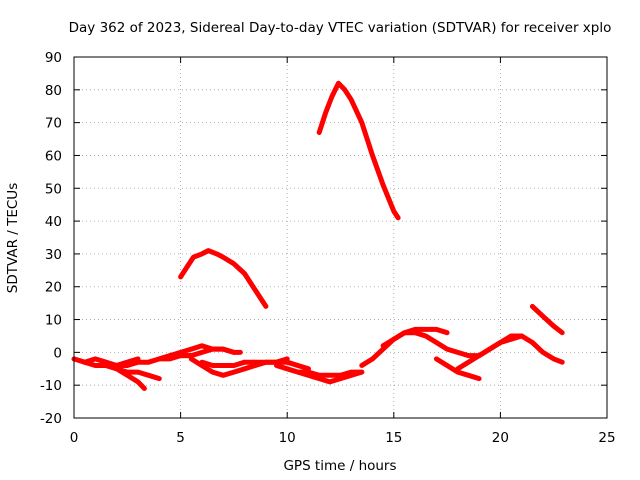 The height and width of the screenshot is (480, 640). I want to click on y-tick-label: -10, so click(51, 386).